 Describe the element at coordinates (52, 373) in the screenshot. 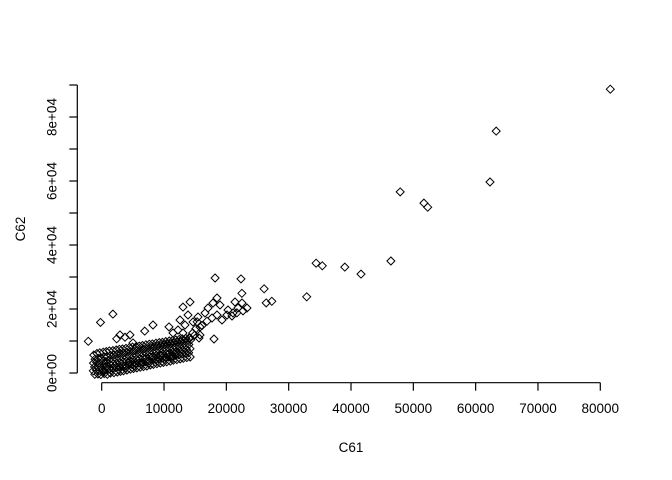

I see `y-tick-label: 0e+00` at that location.